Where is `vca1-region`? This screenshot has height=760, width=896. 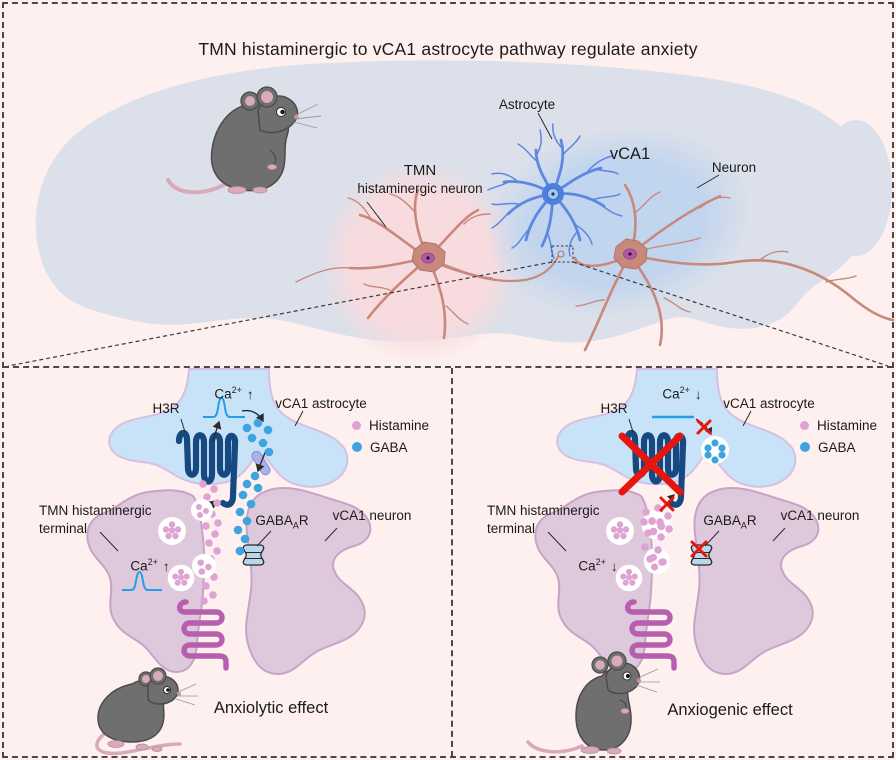 vca1-region is located at coordinates (618, 222).